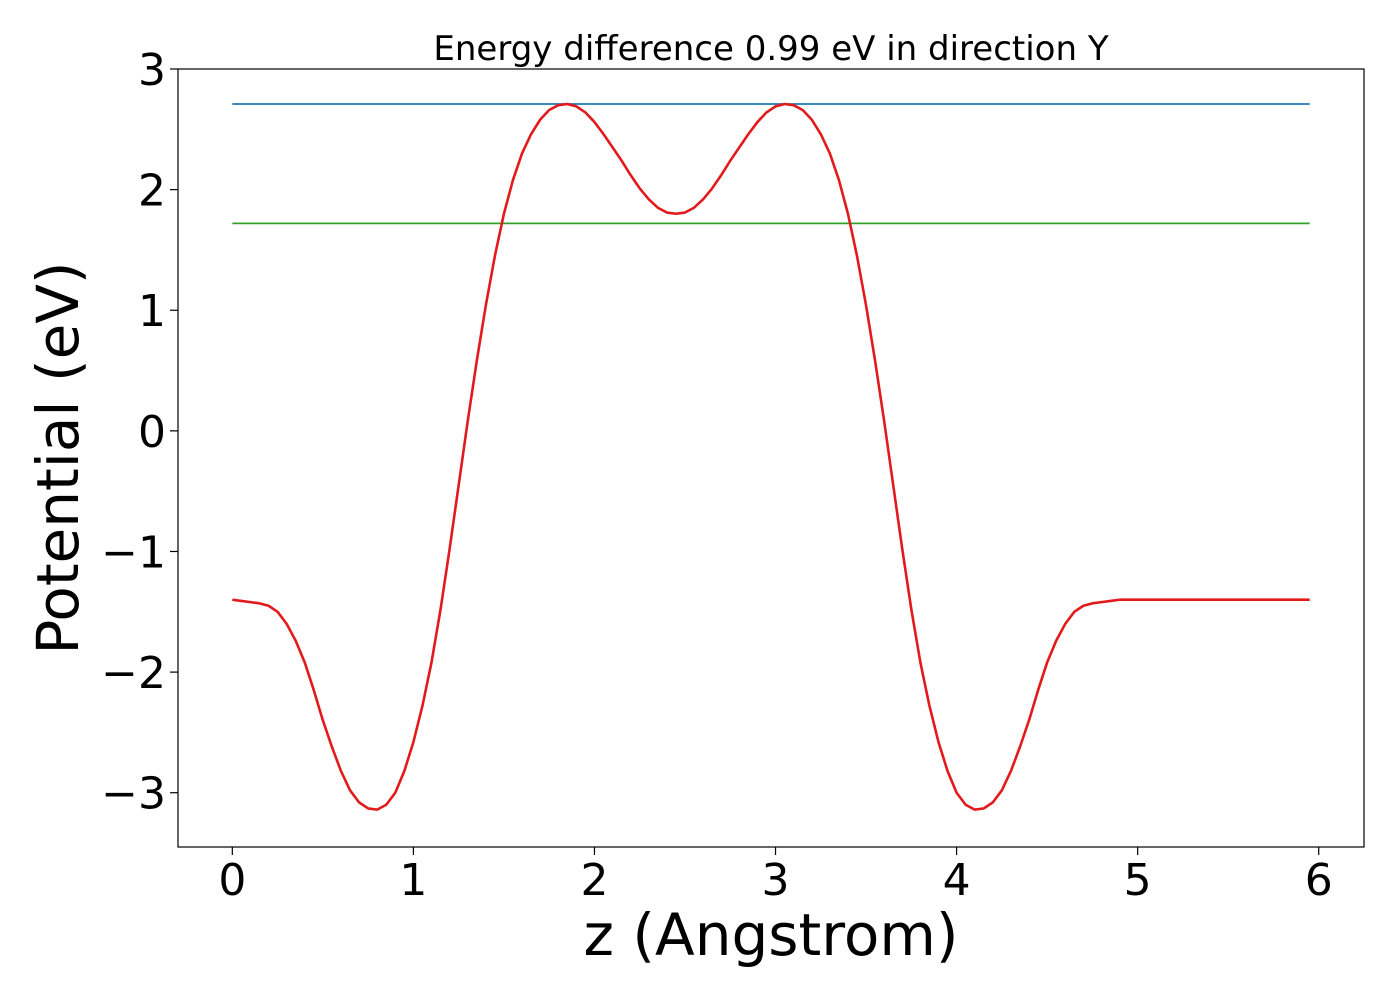  What do you see at coordinates (232, 880) in the screenshot?
I see `x-tick-label: 0` at bounding box center [232, 880].